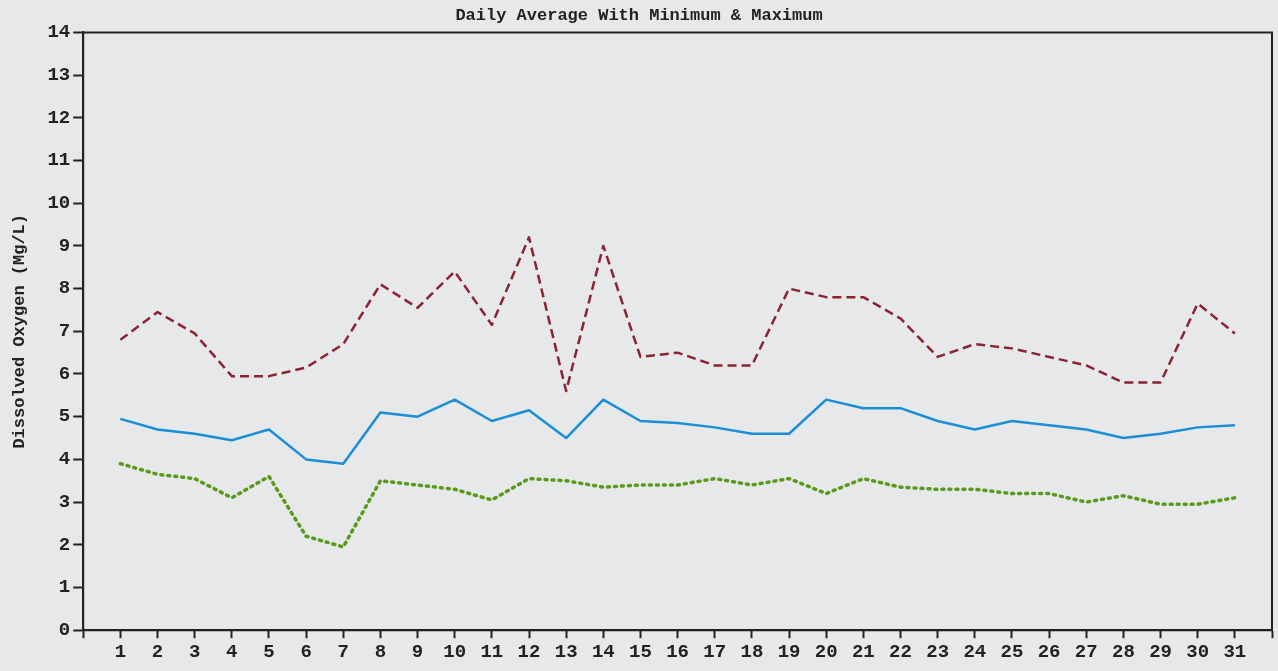 The width and height of the screenshot is (1278, 671). What do you see at coordinates (59, 117) in the screenshot?
I see `y-tick-label: 12` at bounding box center [59, 117].